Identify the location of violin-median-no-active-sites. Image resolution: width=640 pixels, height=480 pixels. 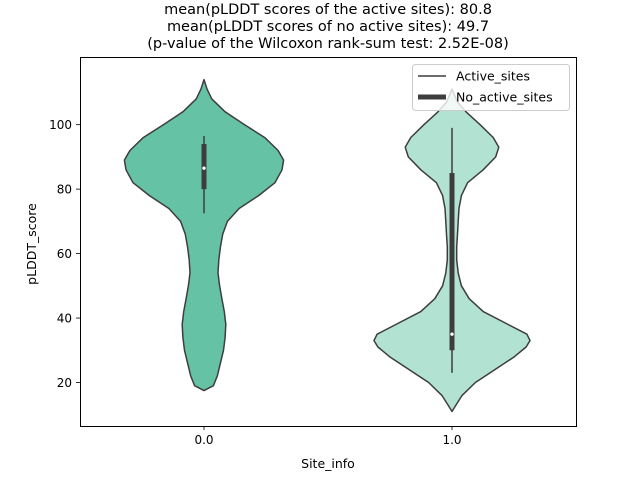
(452, 334).